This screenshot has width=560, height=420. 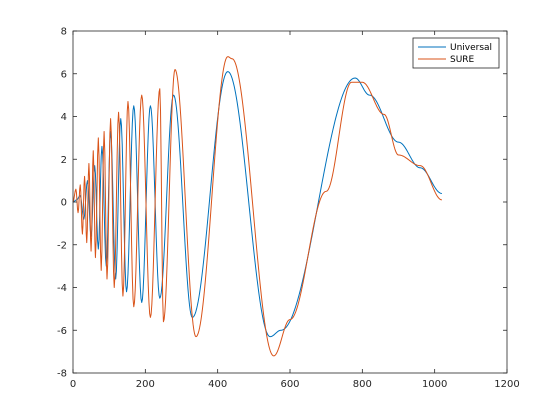 What do you see at coordinates (434, 384) in the screenshot?
I see `x-tick-label: 1000` at bounding box center [434, 384].